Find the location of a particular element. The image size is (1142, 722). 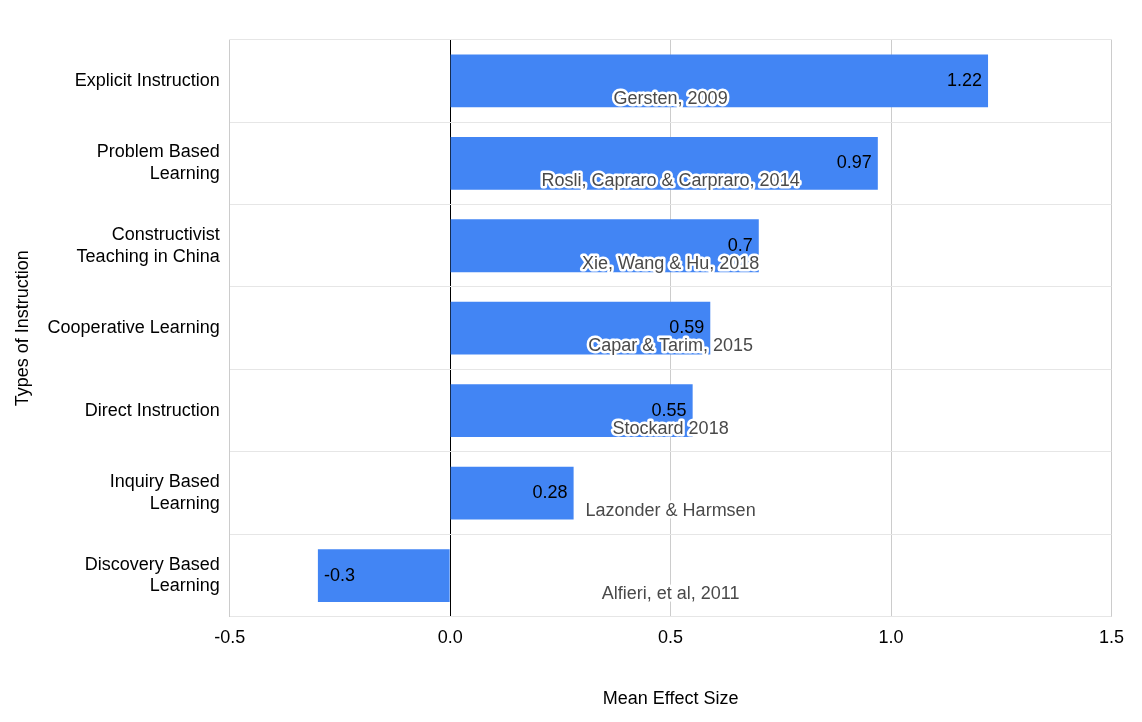

y-tick-label: Inquiry Based Learning is located at coordinates (164, 492).